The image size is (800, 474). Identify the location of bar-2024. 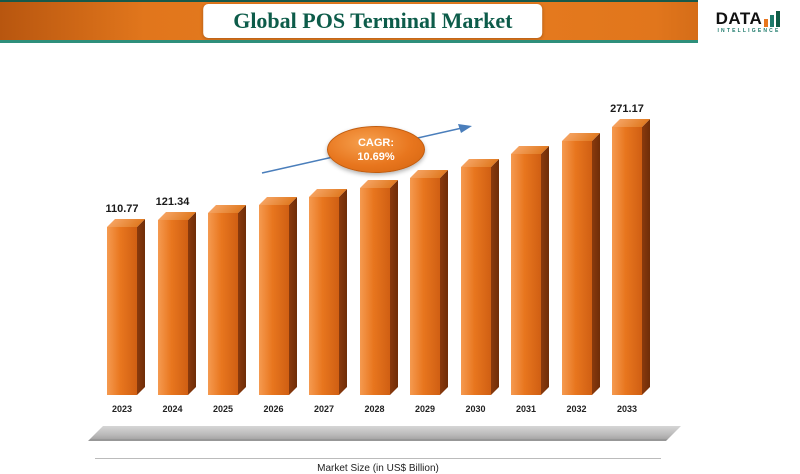
(172, 307).